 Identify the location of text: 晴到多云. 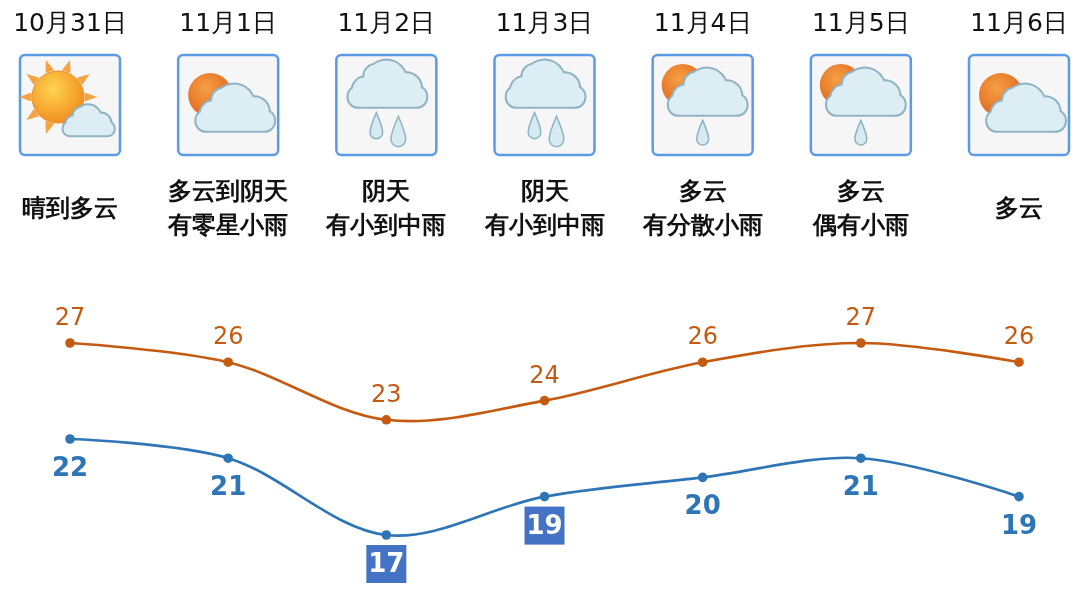
(70, 207).